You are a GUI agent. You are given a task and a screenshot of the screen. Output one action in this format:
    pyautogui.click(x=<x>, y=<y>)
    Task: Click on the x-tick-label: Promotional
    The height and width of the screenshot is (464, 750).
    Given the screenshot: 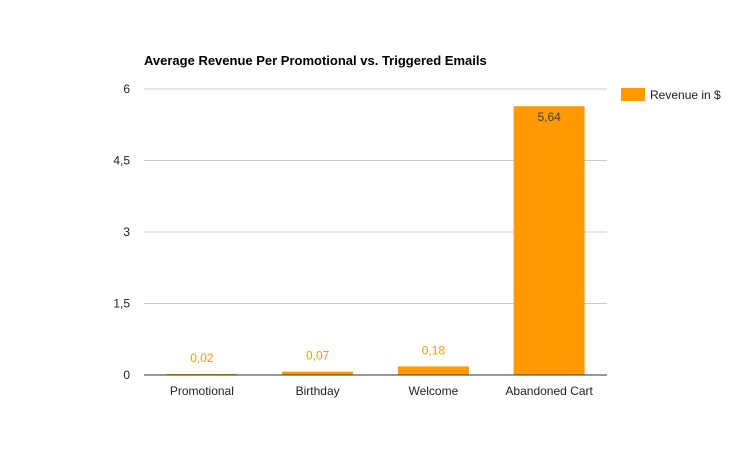 What is the action you would take?
    pyautogui.click(x=202, y=391)
    